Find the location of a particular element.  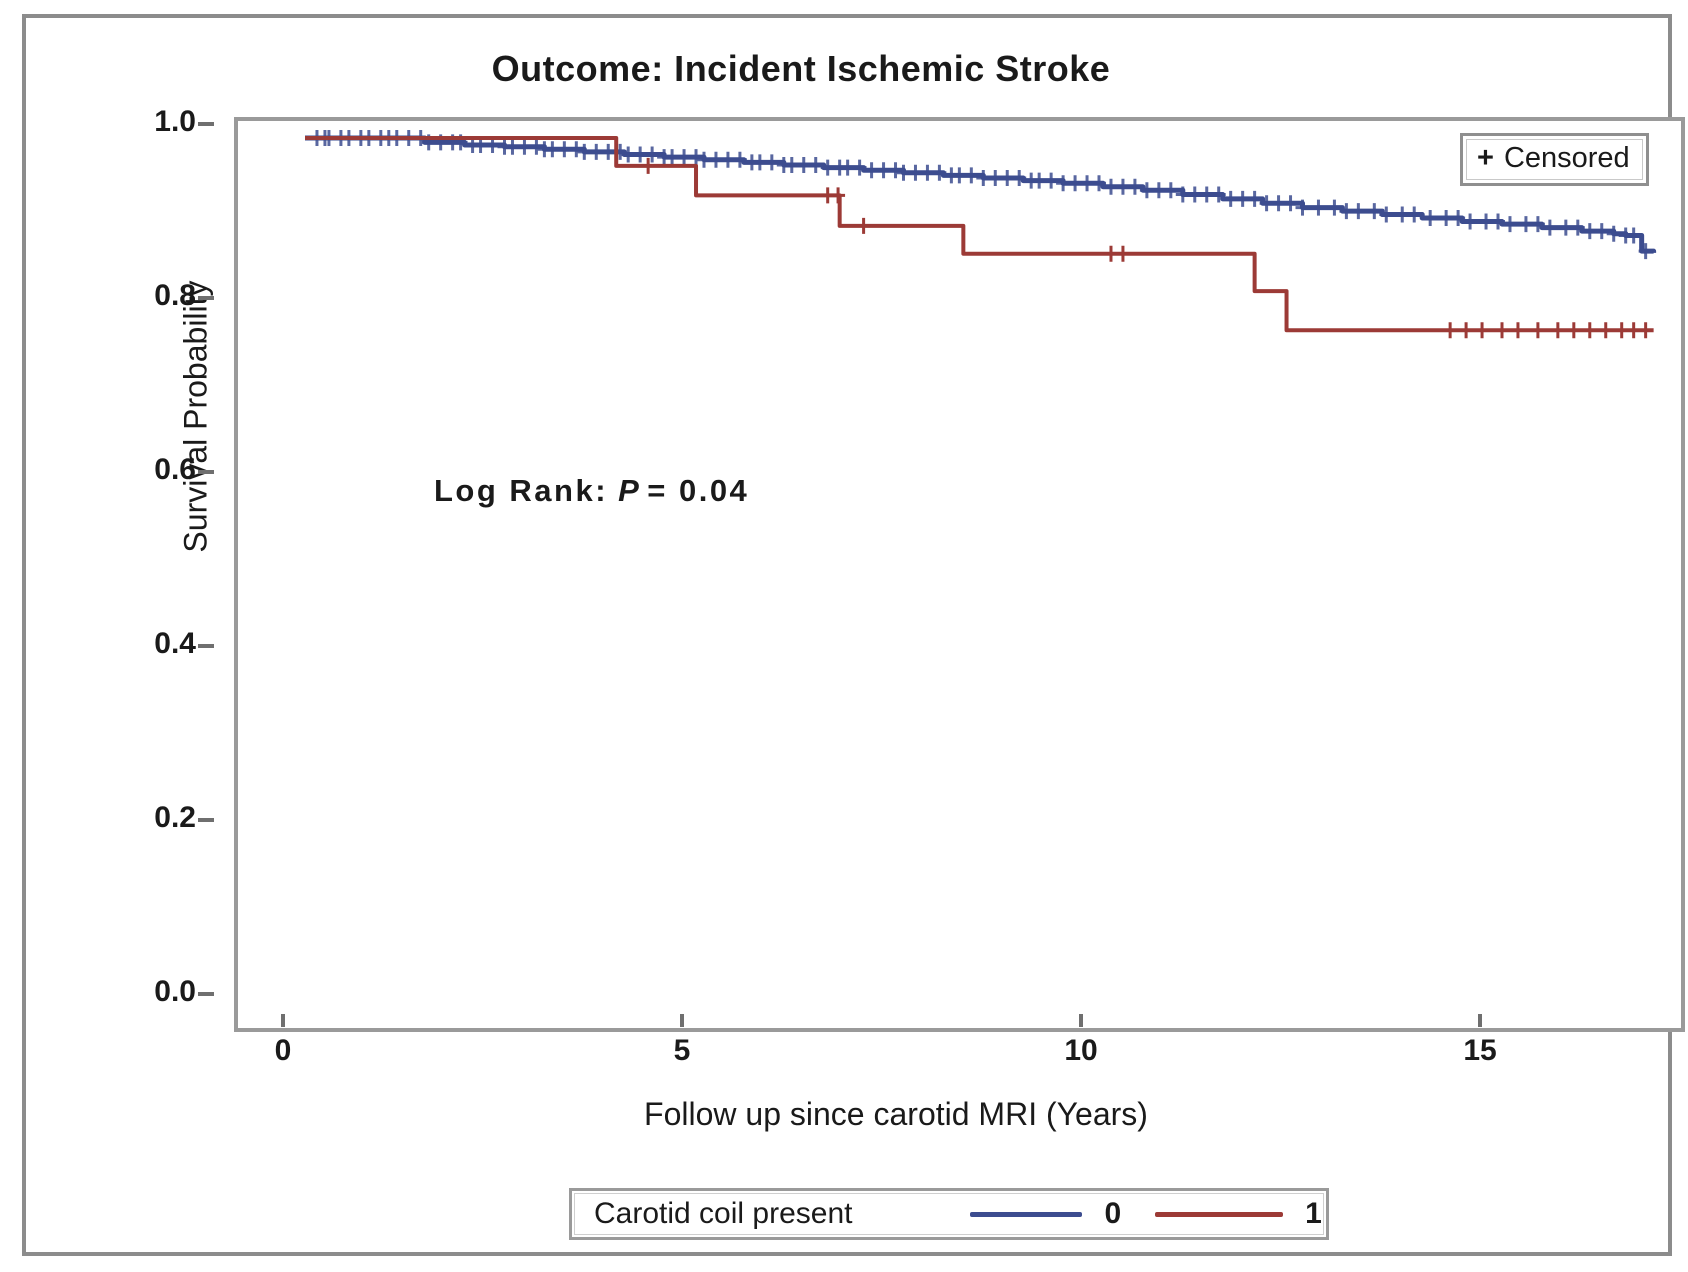

censored-legend-box: + Censored is located at coordinates (1554, 159).